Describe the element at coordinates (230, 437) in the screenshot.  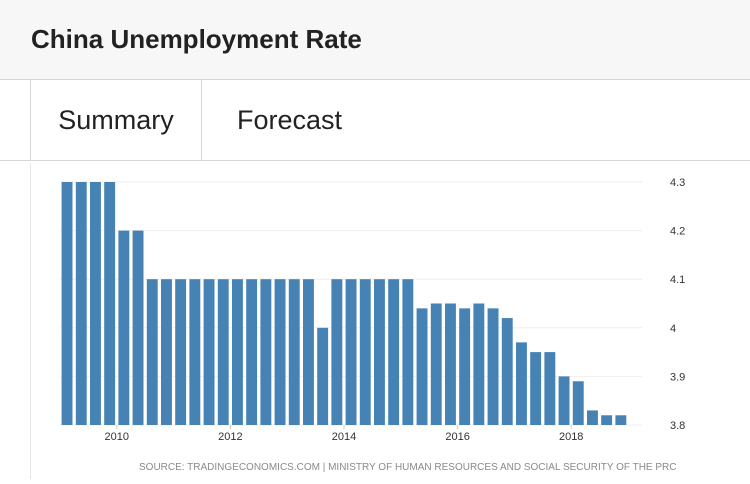
I see `x-tick-label: 2012` at that location.